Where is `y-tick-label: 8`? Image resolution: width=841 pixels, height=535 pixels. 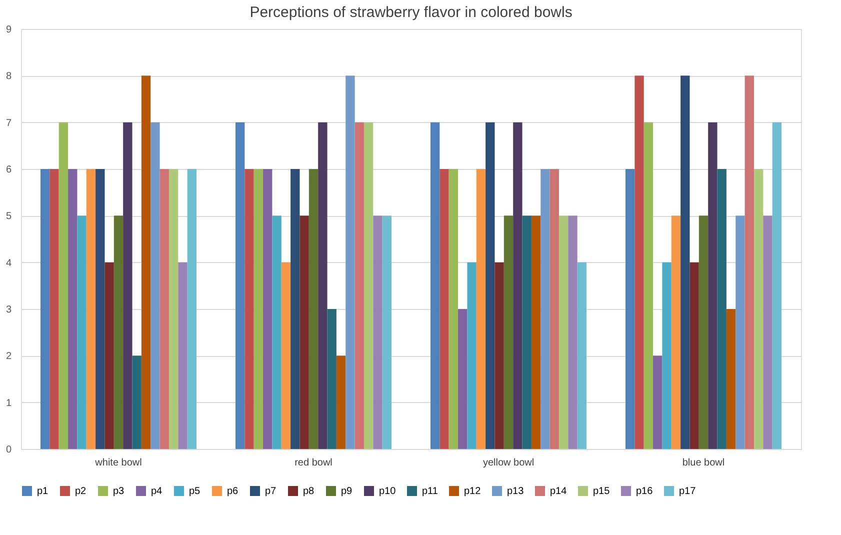
y-tick-label: 8 is located at coordinates (9, 76).